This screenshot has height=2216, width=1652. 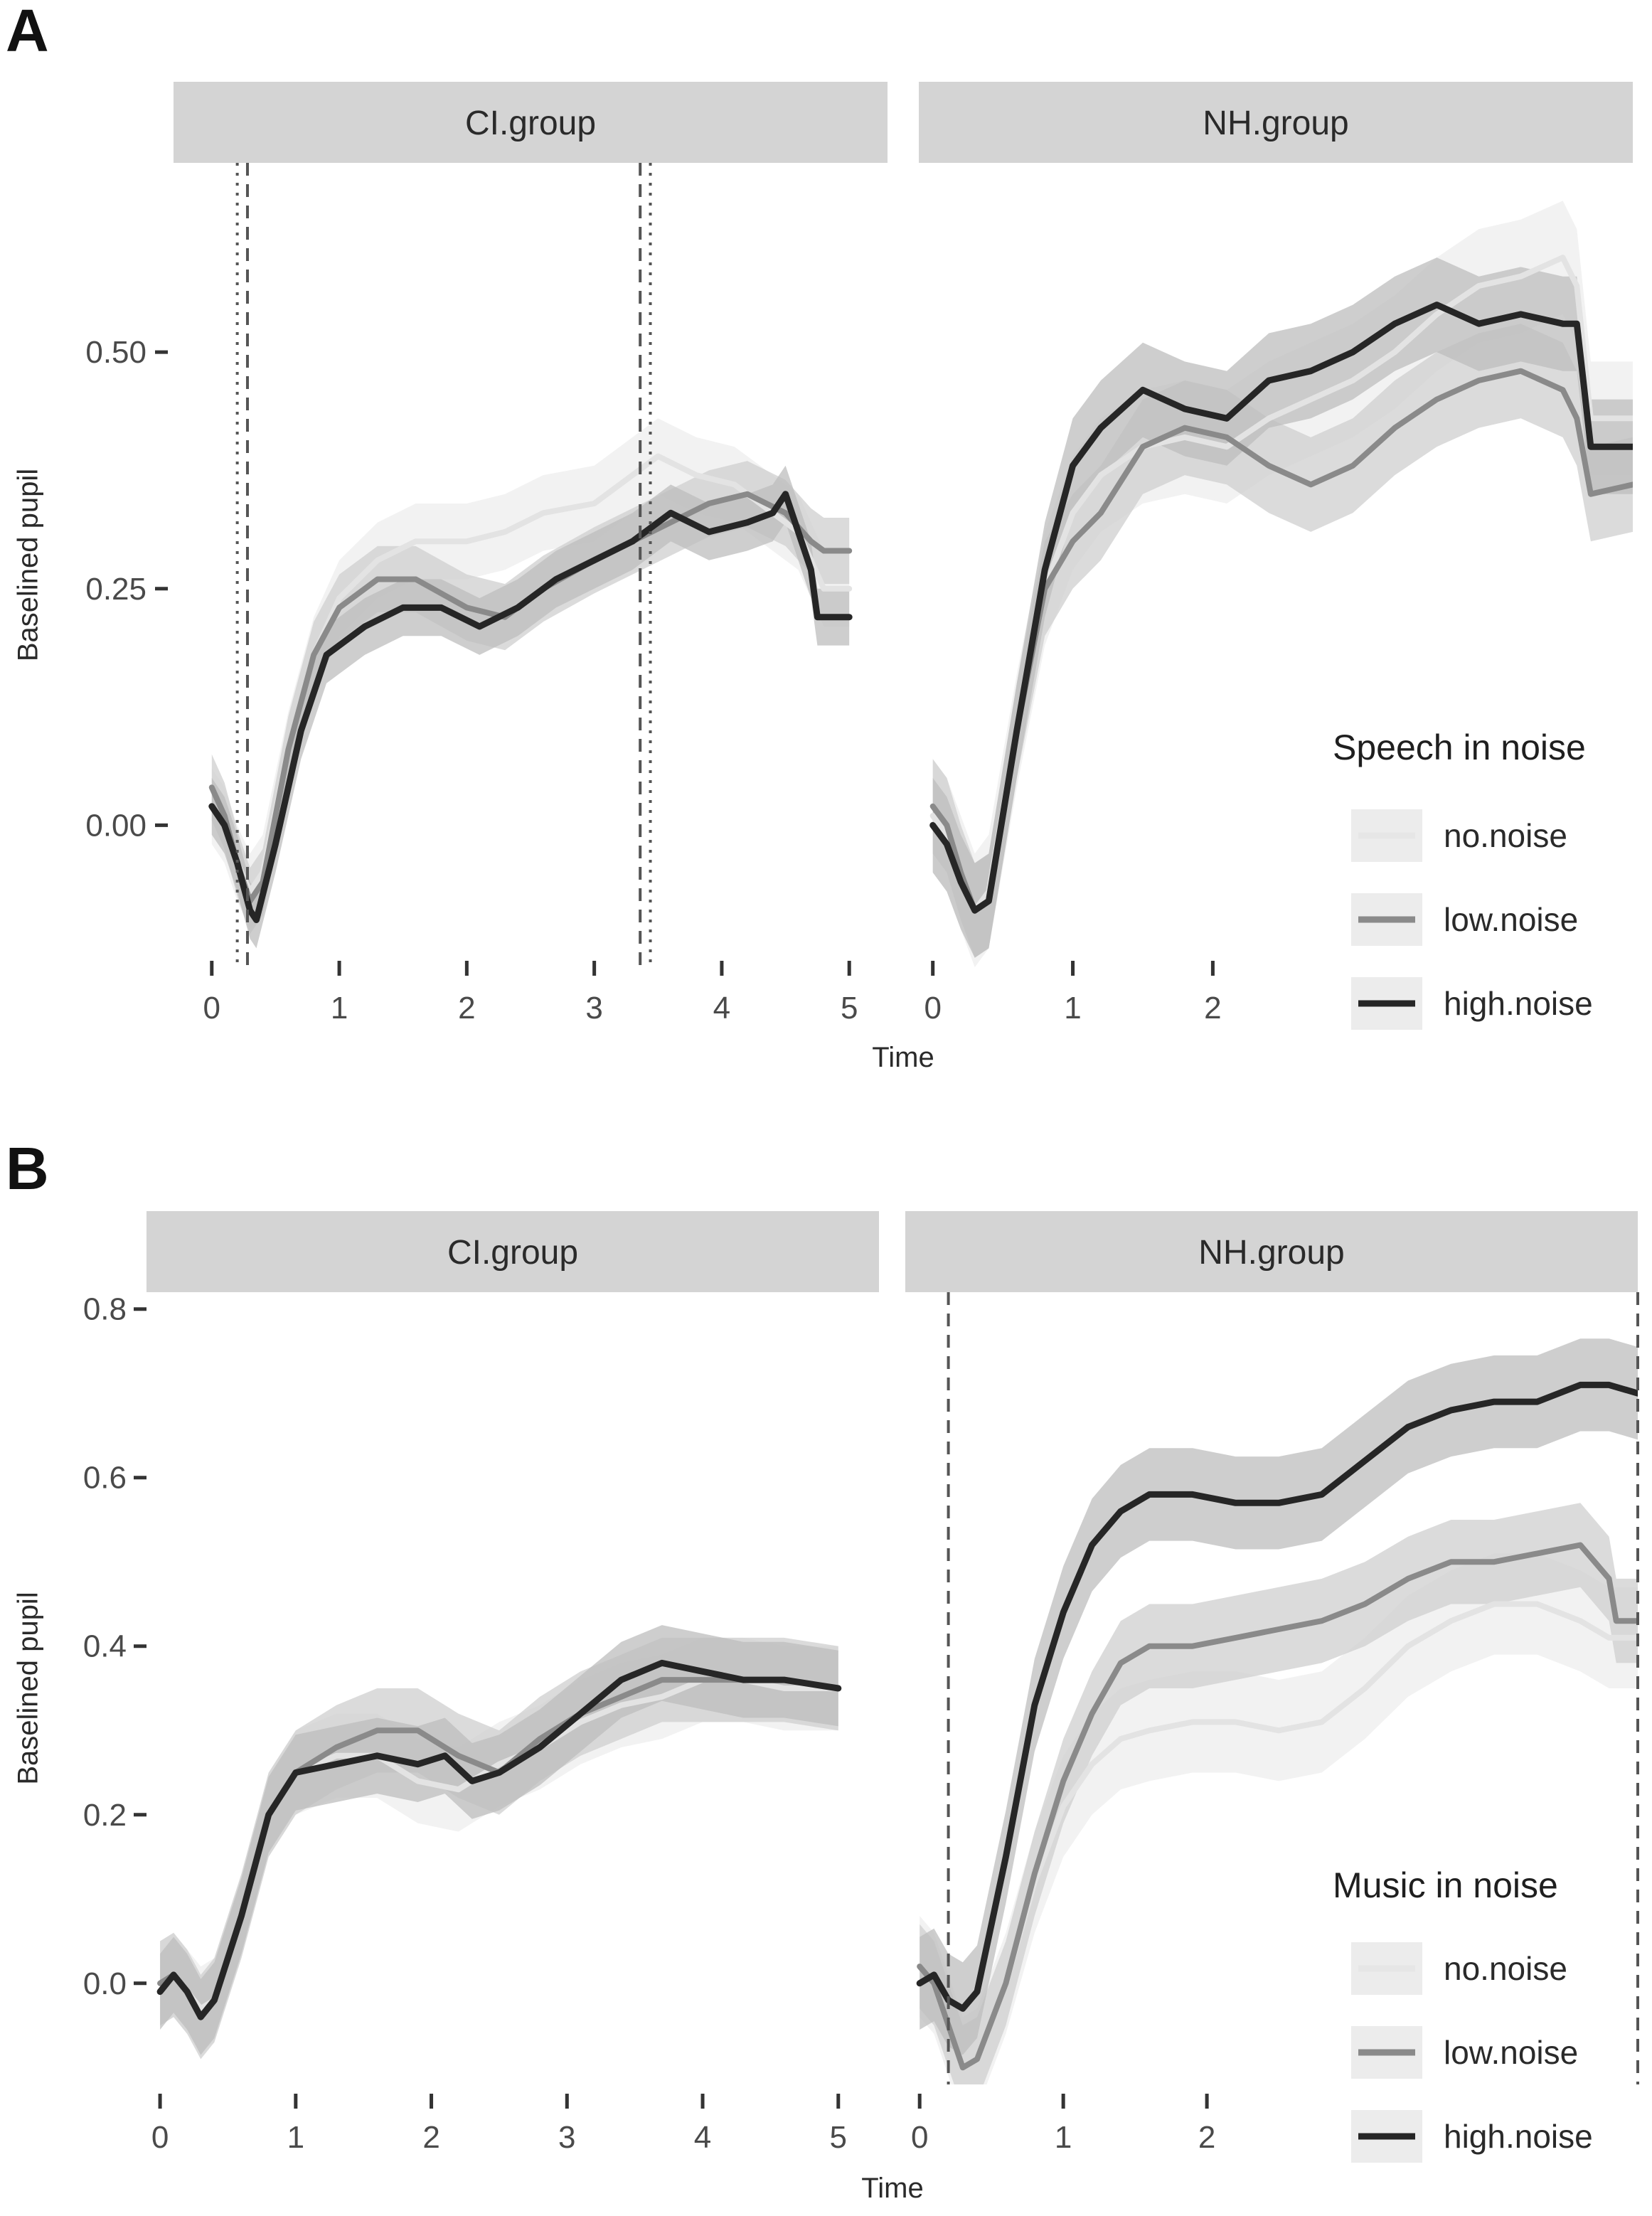 I want to click on y-tick-label: 0.25, so click(x=115, y=589).